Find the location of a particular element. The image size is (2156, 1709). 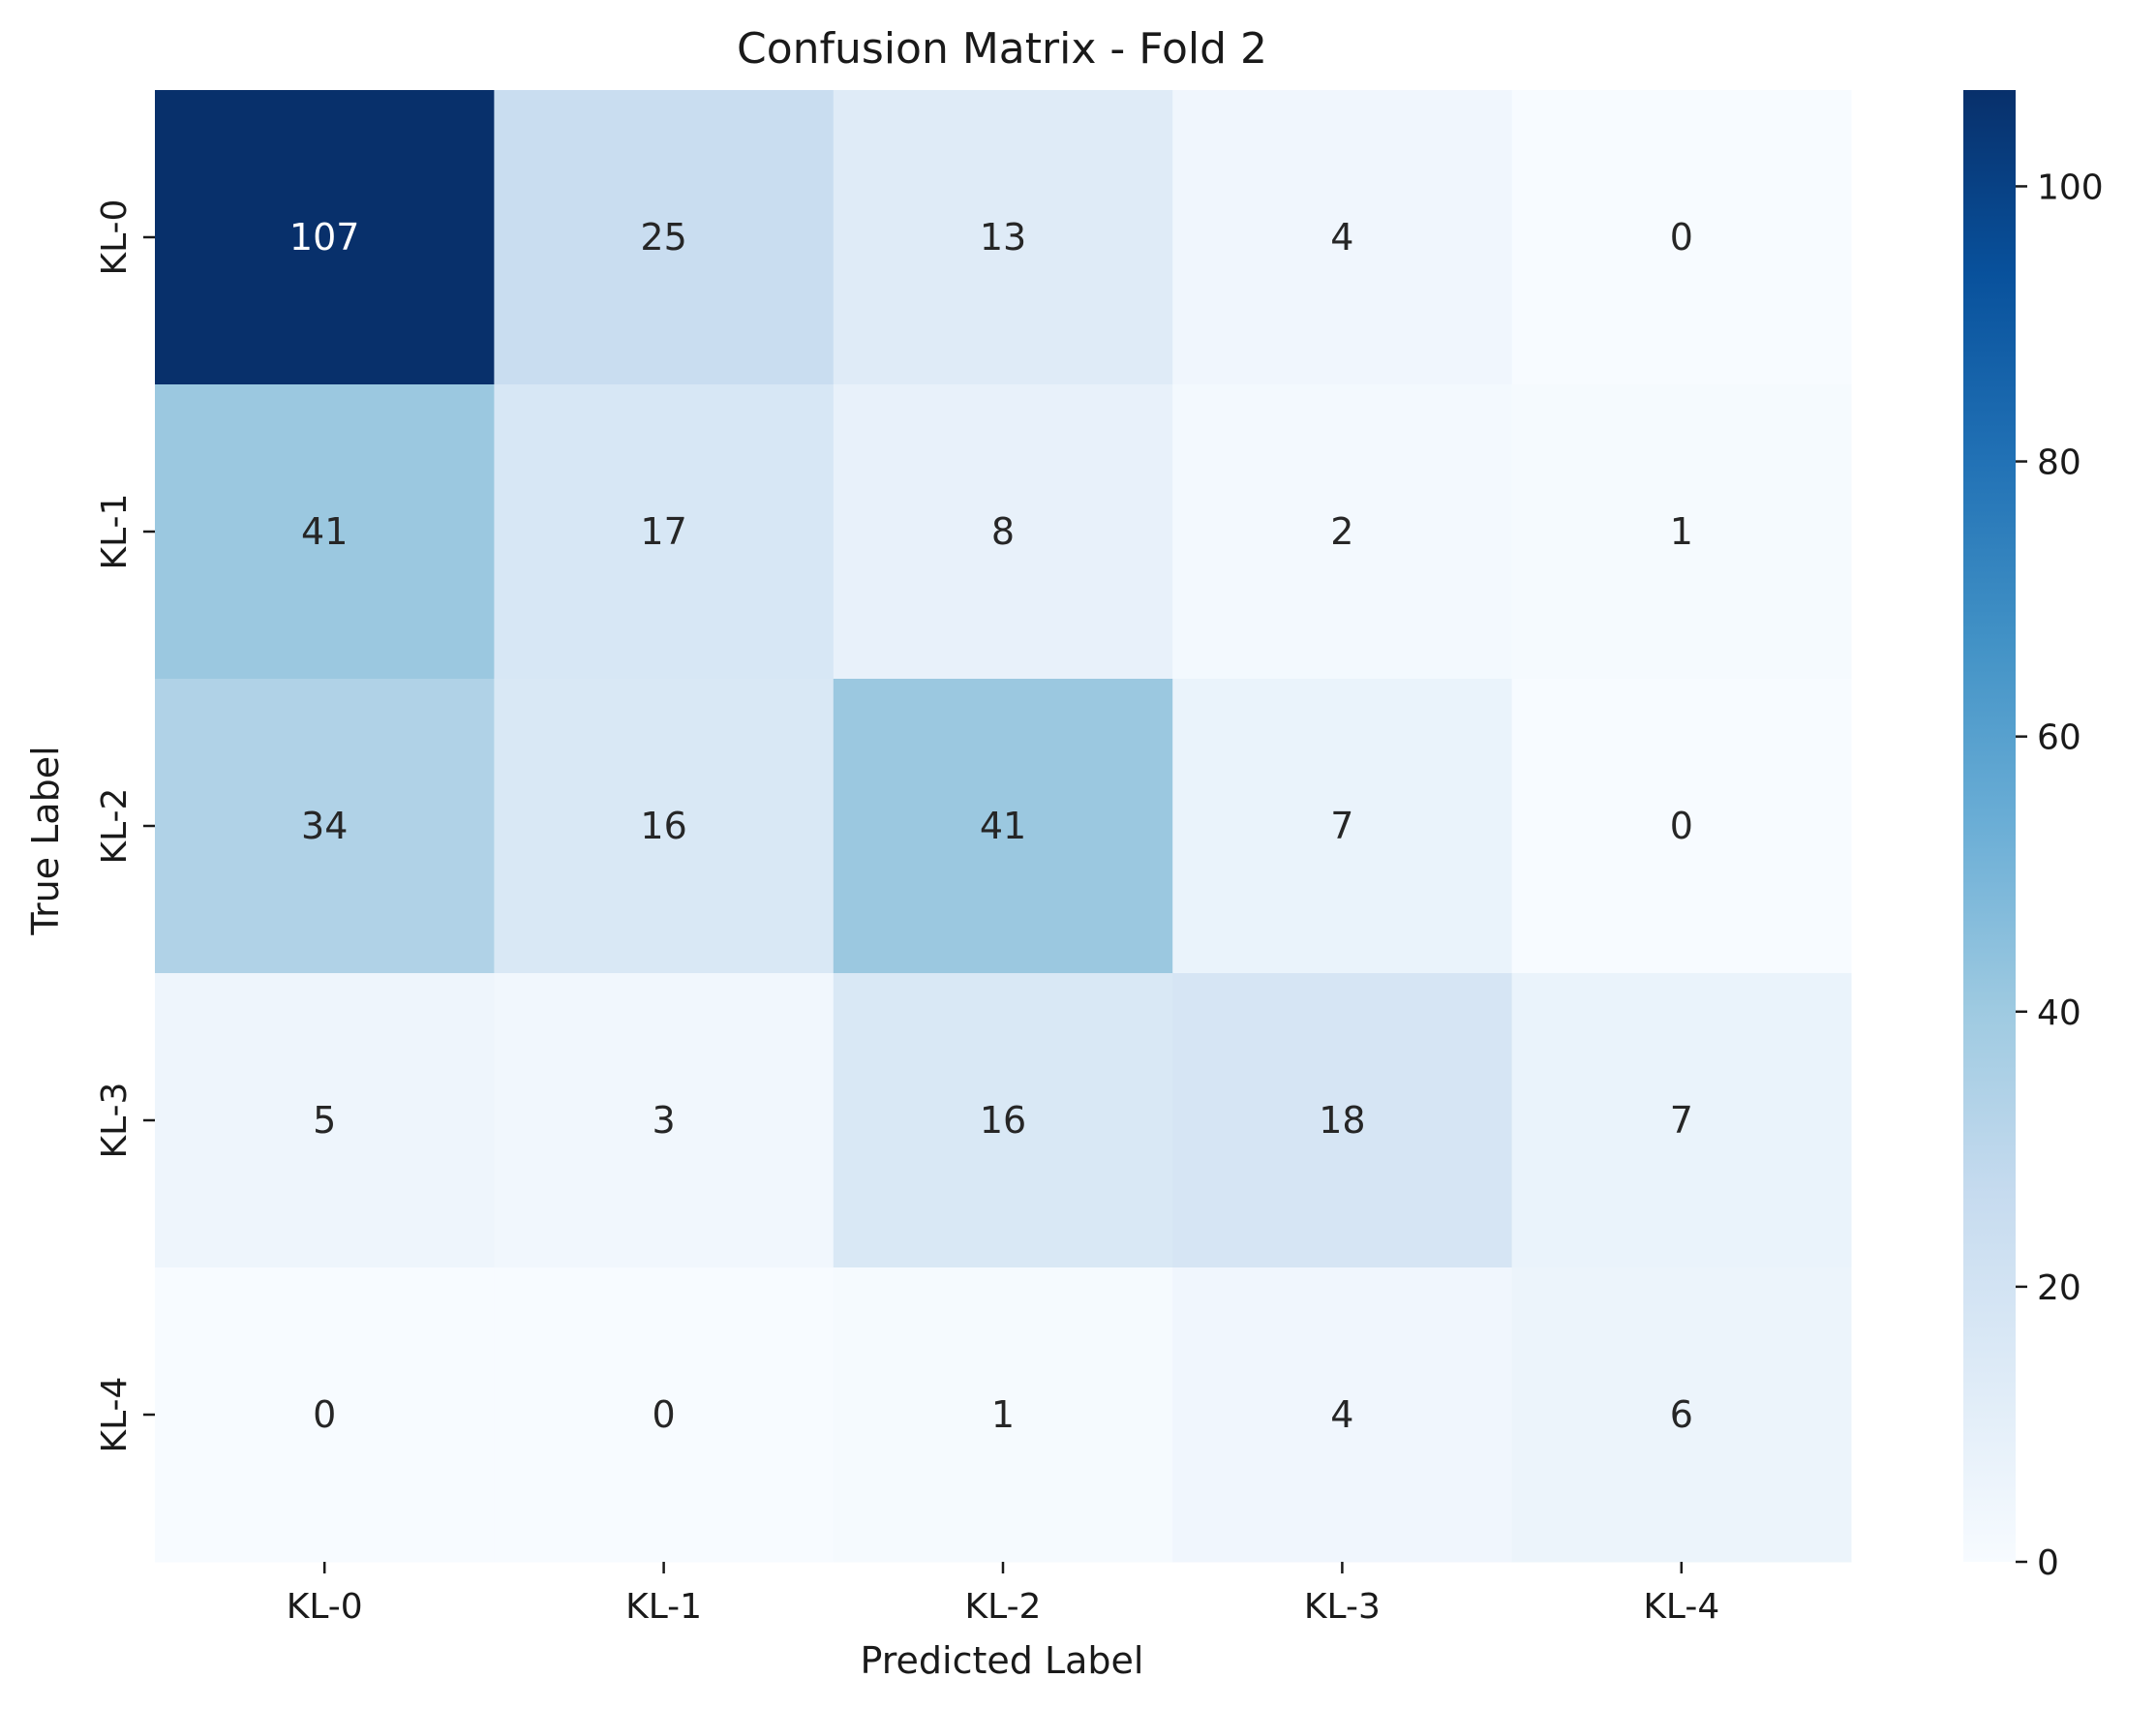

colorbar-tick-label: 0 is located at coordinates (2048, 1563).